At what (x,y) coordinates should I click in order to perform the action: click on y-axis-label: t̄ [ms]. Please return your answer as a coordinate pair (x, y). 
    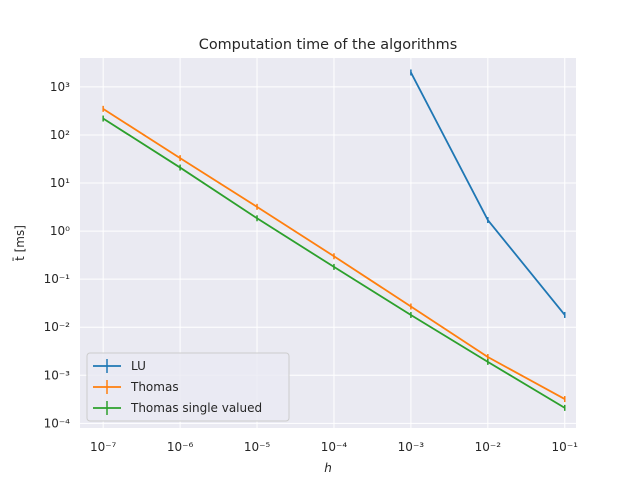
    Looking at the image, I should click on (20, 243).